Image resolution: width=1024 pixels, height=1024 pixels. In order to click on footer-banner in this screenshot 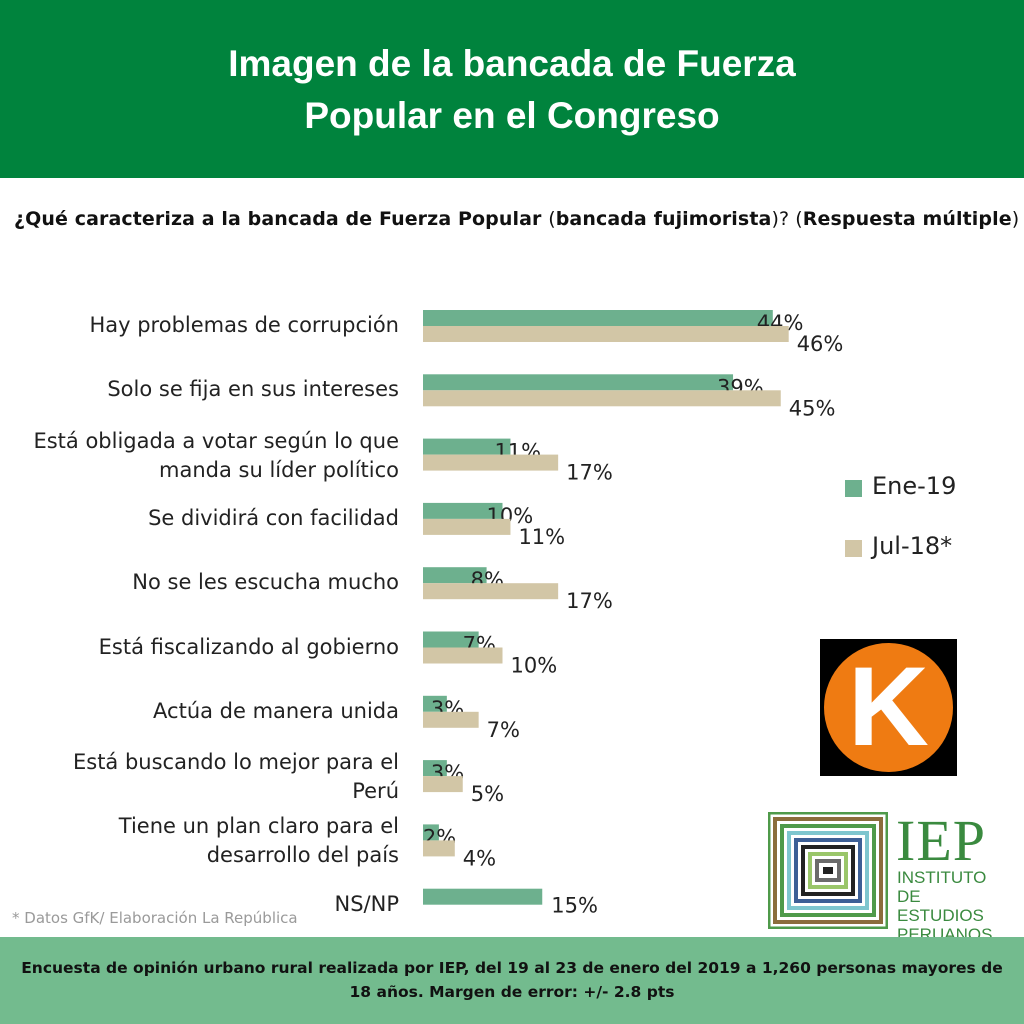, I will do `click(512, 980)`.